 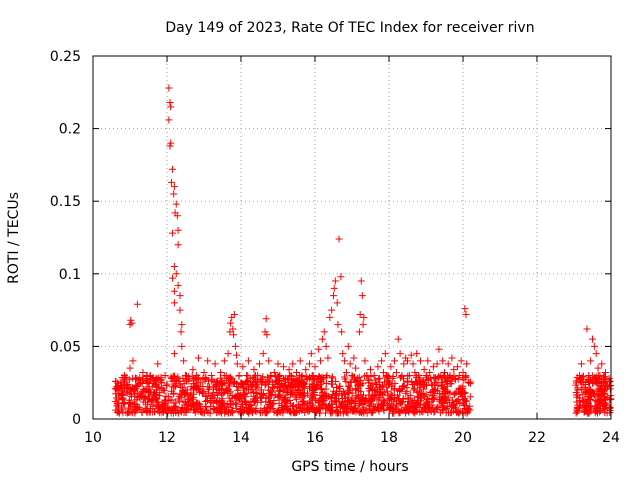 What do you see at coordinates (65, 57) in the screenshot?
I see `y-tick-label: 0.25` at bounding box center [65, 57].